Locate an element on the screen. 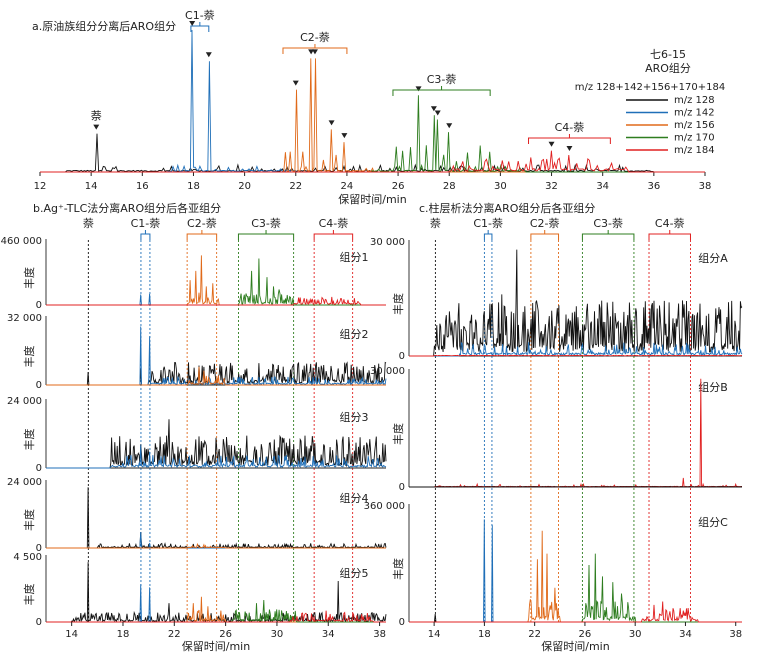 The width and height of the screenshot is (761, 662). panel-c-x-axis-label: 保留时间/min is located at coordinates (575, 646).